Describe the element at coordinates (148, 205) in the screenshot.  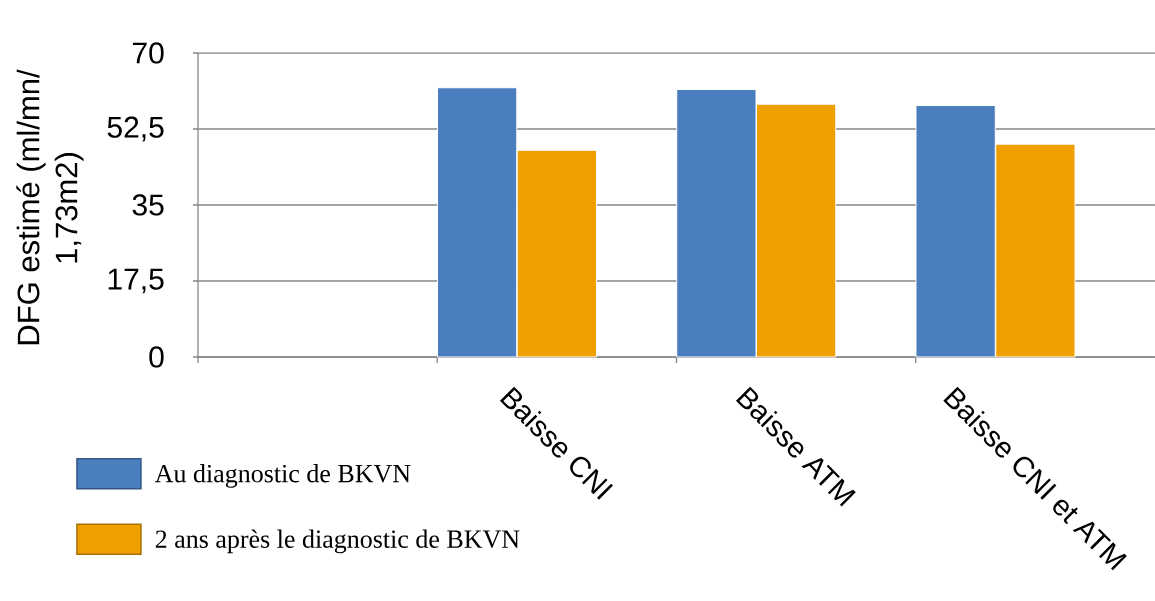
I see `y-tick-label: 35` at that location.